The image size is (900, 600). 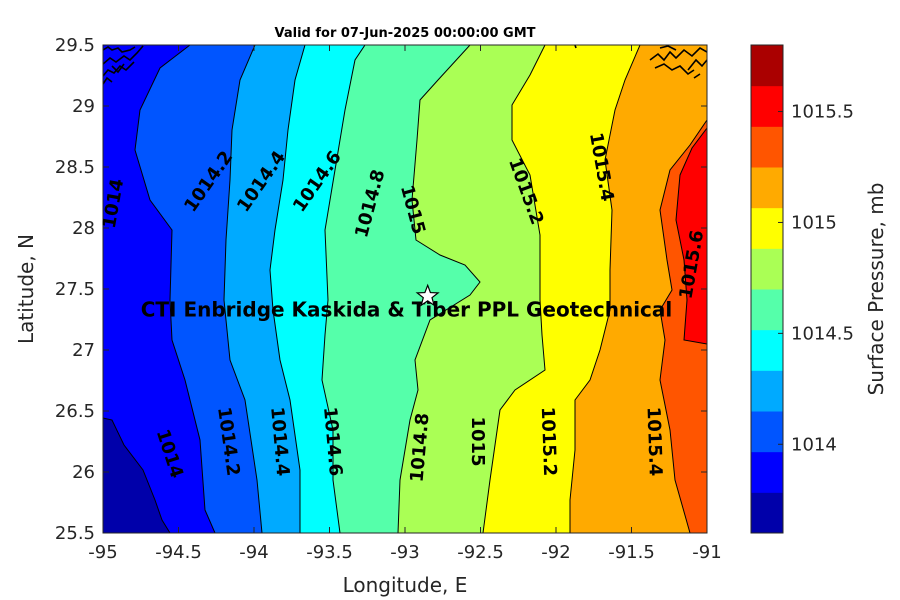 What do you see at coordinates (477, 441) in the screenshot?
I see `contour-label: 1015` at bounding box center [477, 441].